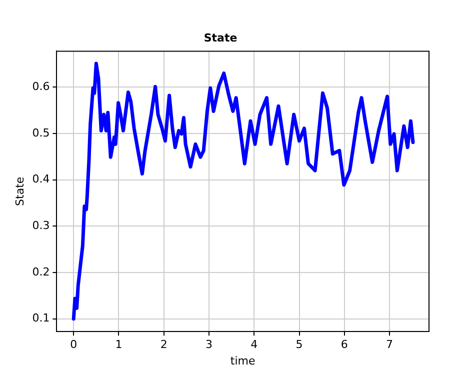 This screenshot has height=378, width=474. Describe the element at coordinates (254, 345) in the screenshot. I see `x-tick-label: 4` at that location.